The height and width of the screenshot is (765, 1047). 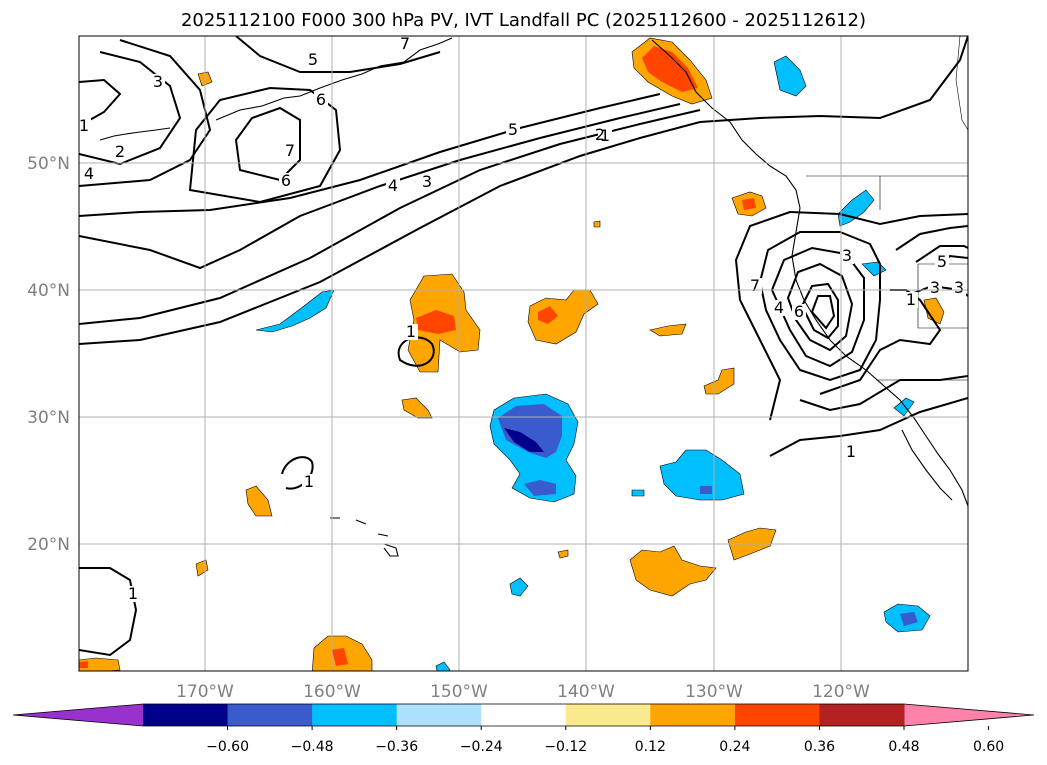 What do you see at coordinates (396, 747) in the screenshot?
I see `colorbar-tick-label: −0.36` at bounding box center [396, 747].